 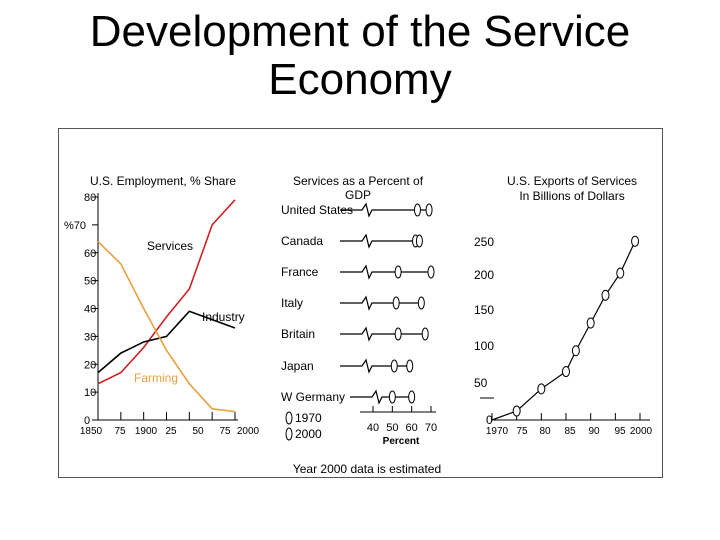 I want to click on gdp-row-britain: Britain, so click(x=355, y=334).